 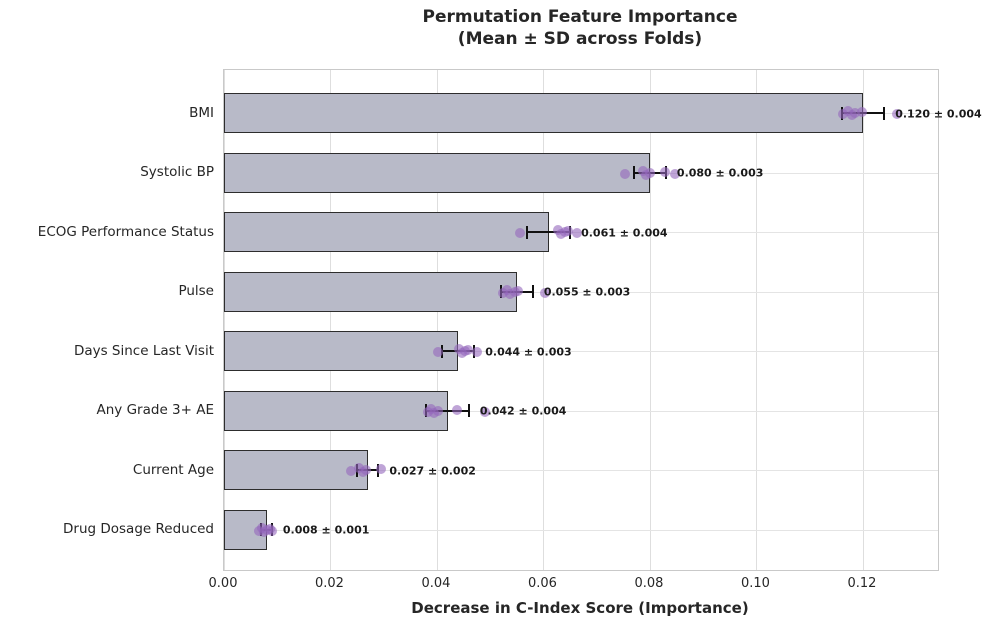 What do you see at coordinates (580, 39) in the screenshot?
I see `chart-title-line2: (Mean ± SD across Folds)` at bounding box center [580, 39].